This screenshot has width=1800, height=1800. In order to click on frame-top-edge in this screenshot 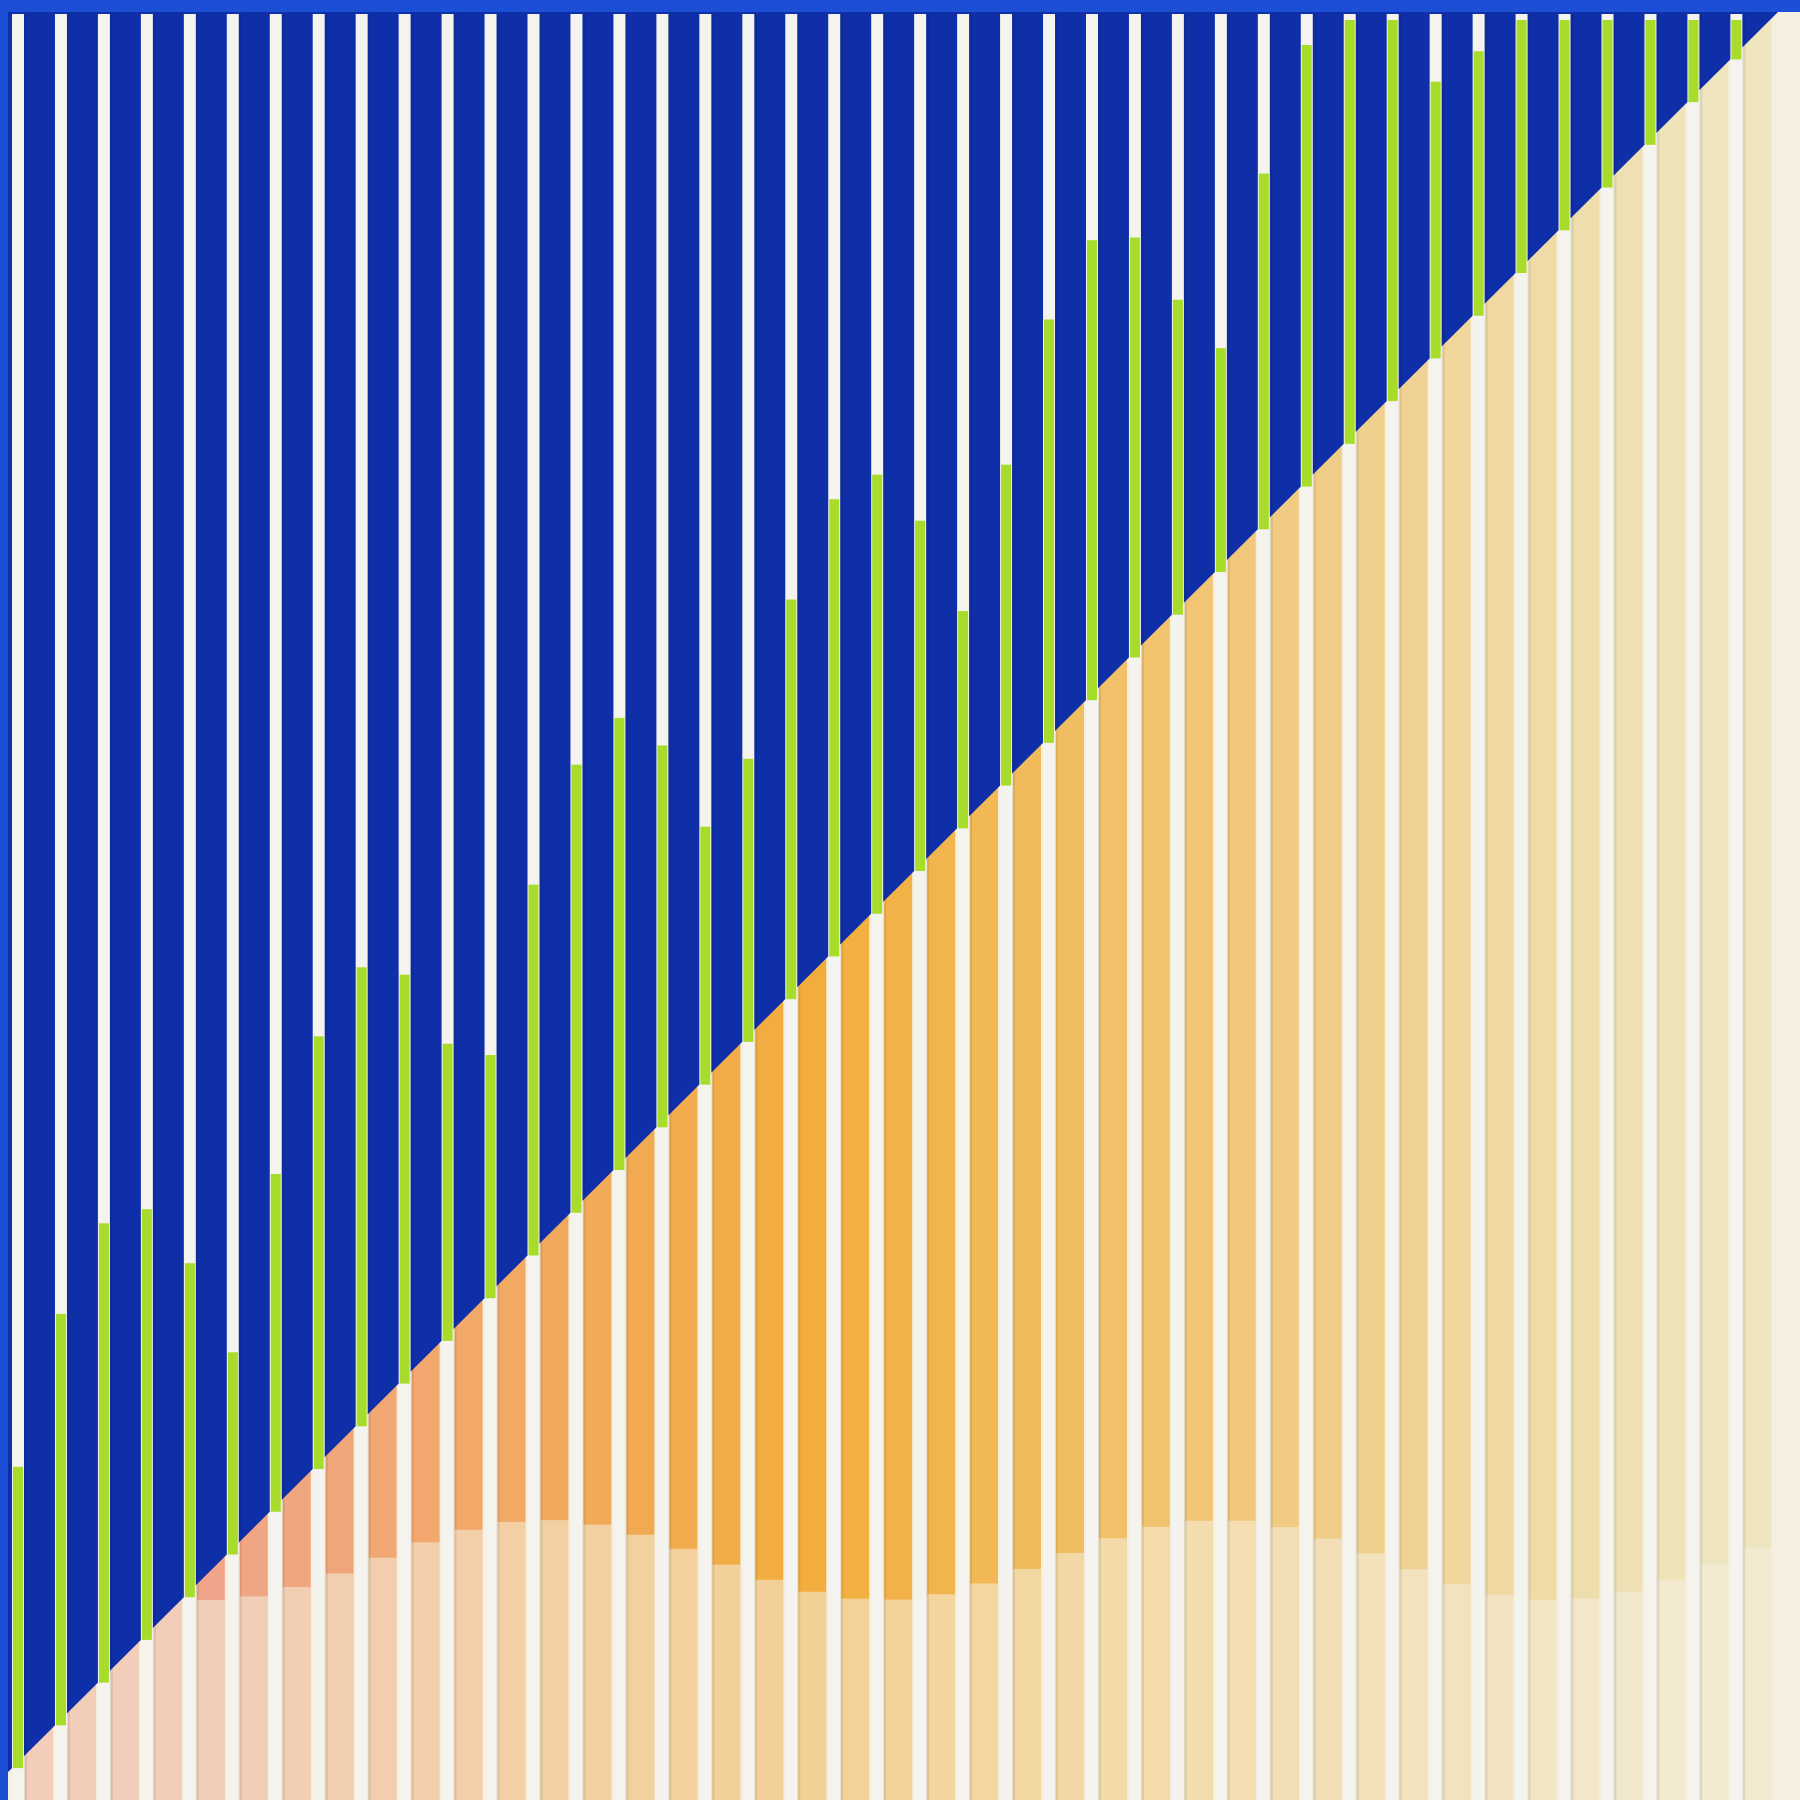, I will do `click(900, 6)`.